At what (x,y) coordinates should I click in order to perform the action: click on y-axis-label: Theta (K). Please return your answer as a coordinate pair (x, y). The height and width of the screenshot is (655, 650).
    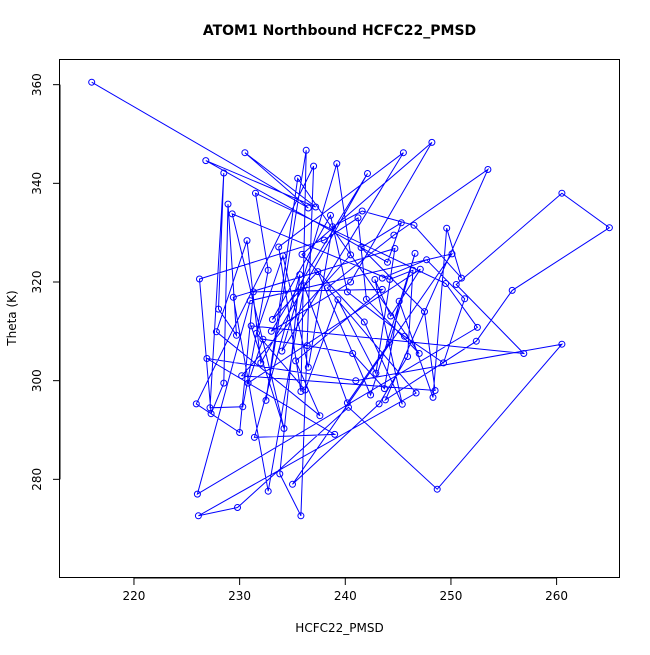
    Looking at the image, I should click on (12, 318).